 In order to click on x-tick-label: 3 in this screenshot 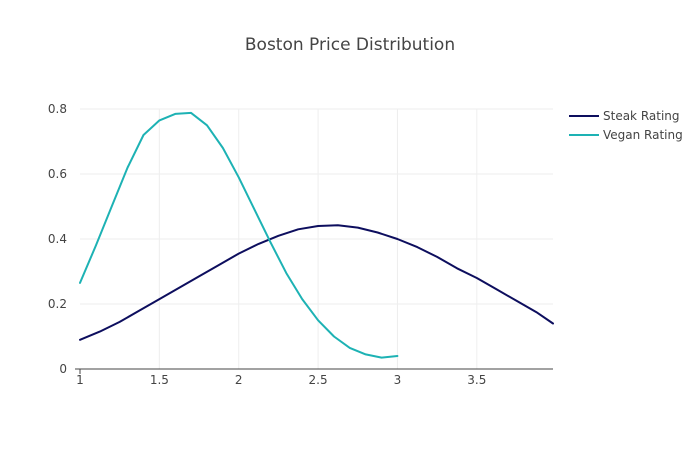, I will do `click(398, 380)`.